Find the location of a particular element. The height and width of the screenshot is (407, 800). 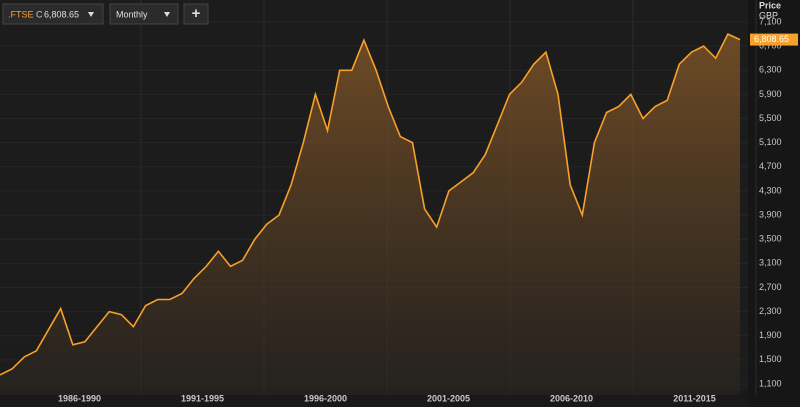

add-icon: + is located at coordinates (196, 13).